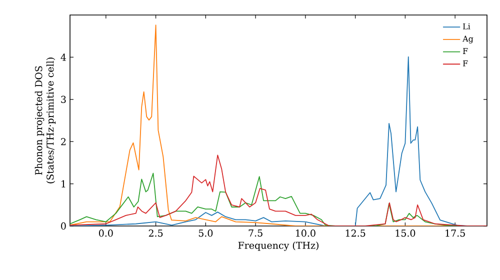 The height and width of the screenshot is (280, 500). I want to click on x-tick-label: 7.5, so click(255, 233).